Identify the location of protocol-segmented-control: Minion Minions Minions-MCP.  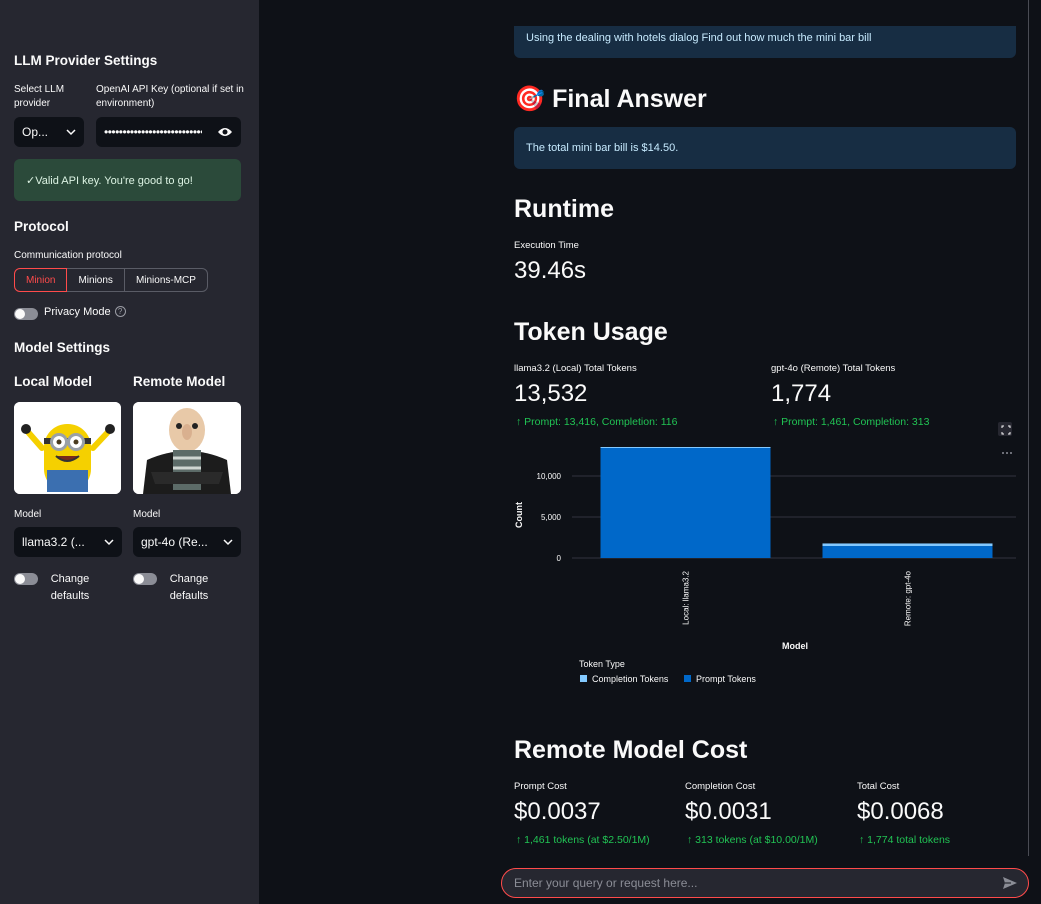
(111, 280).